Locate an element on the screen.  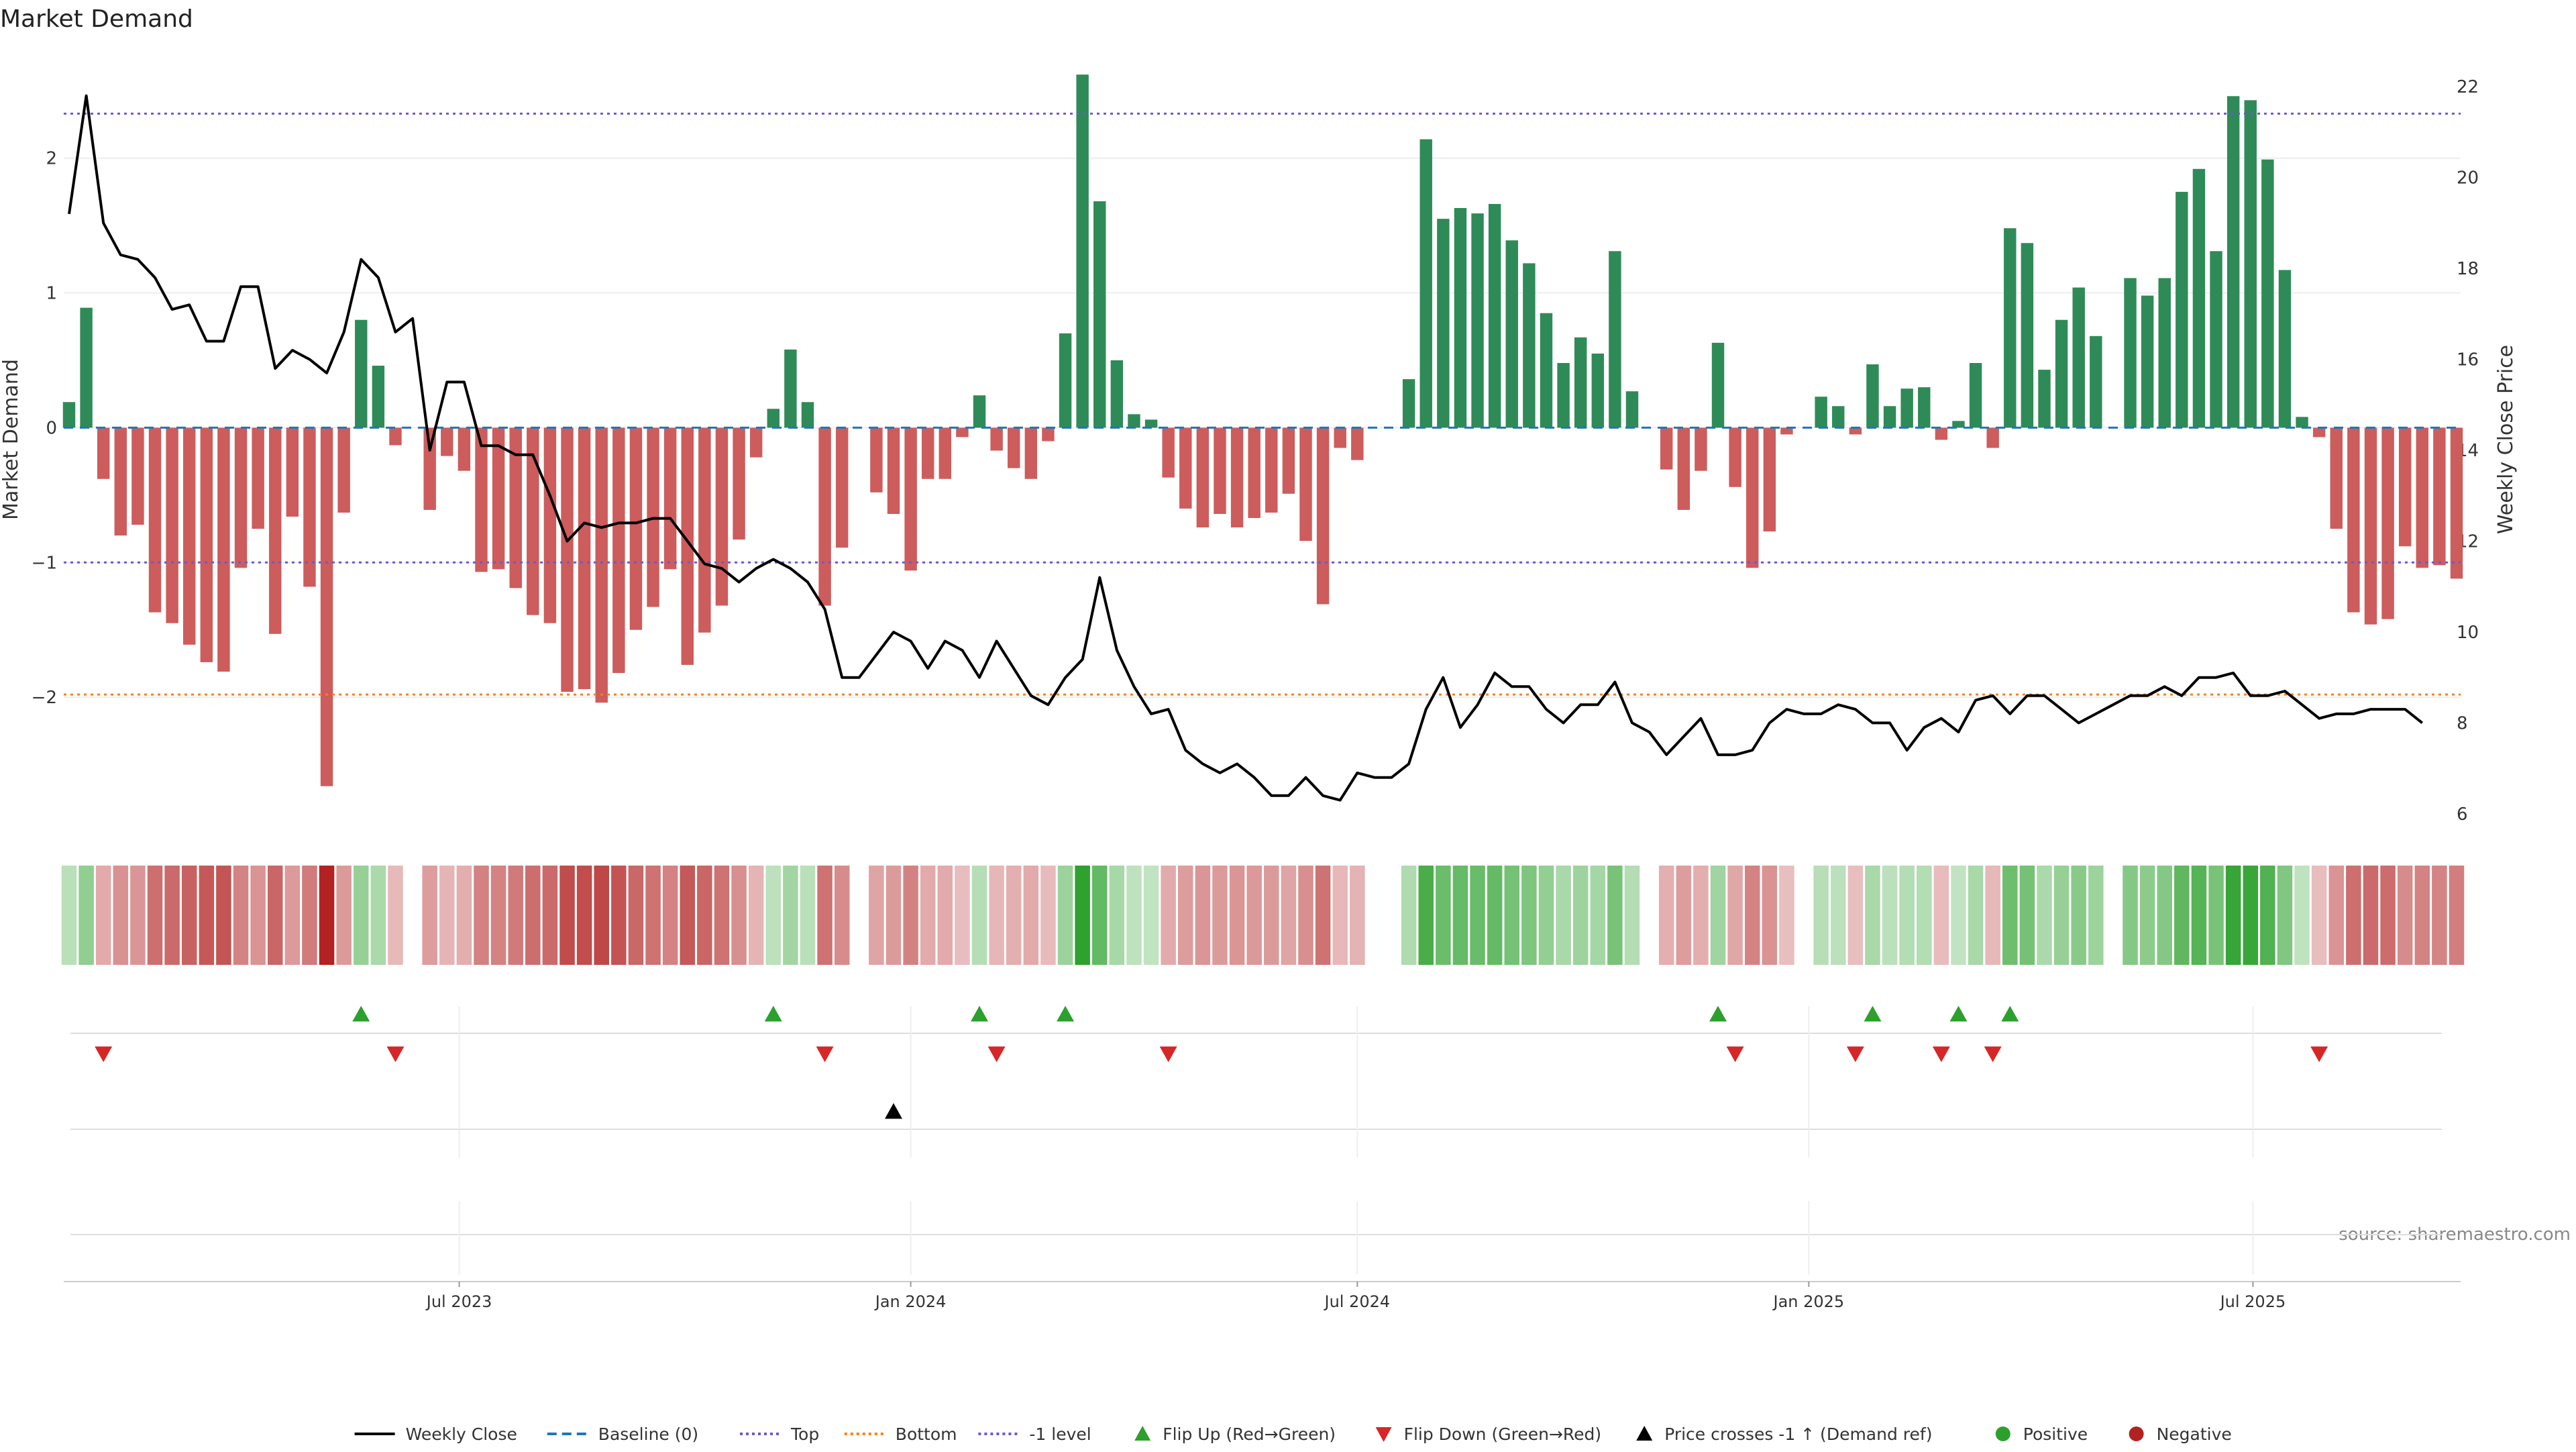
y2-axis-title: Weekly Close Price is located at coordinates (2506, 440).